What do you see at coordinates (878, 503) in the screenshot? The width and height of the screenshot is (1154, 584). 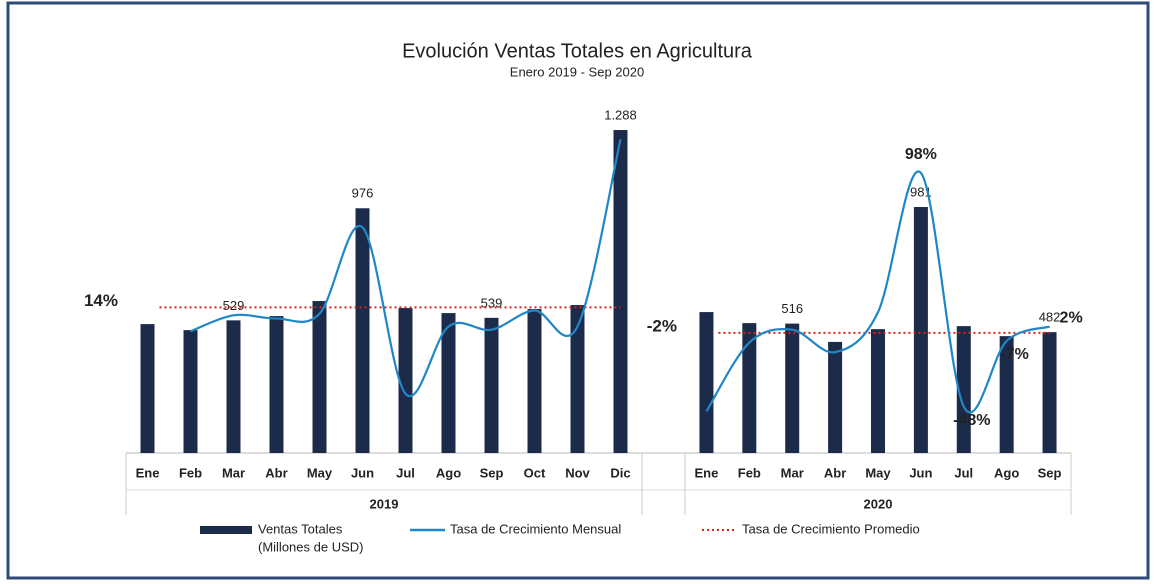 I see `group-label: 2020` at bounding box center [878, 503].